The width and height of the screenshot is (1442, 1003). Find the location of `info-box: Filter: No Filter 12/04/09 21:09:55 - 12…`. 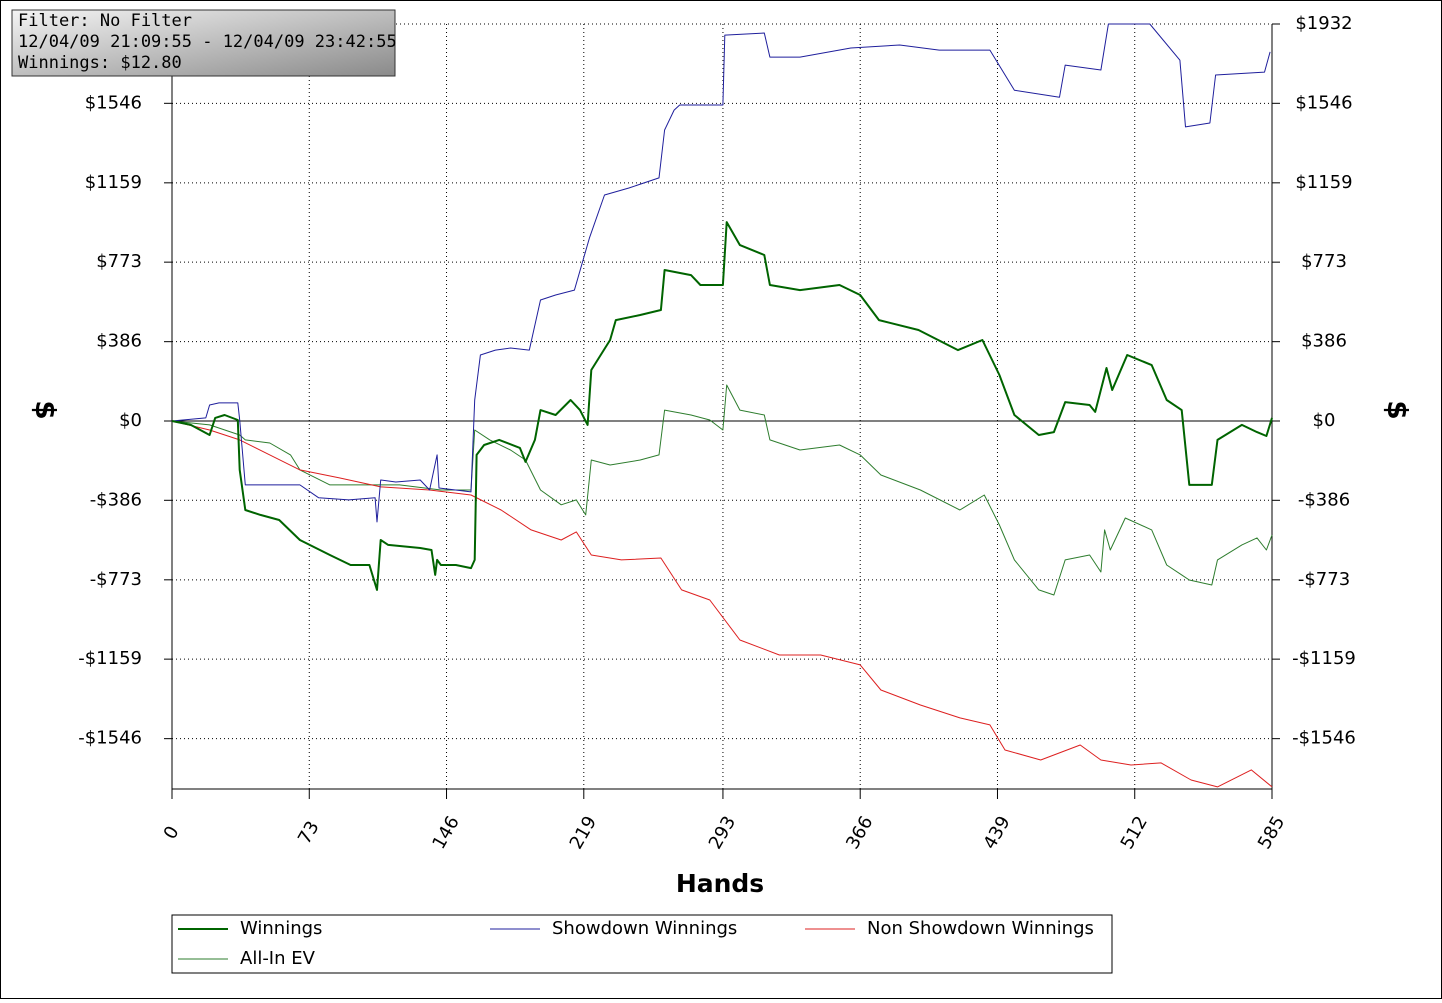

info-box: Filter: No Filter 12/04/09 21:09:55 - 12… is located at coordinates (204, 43).